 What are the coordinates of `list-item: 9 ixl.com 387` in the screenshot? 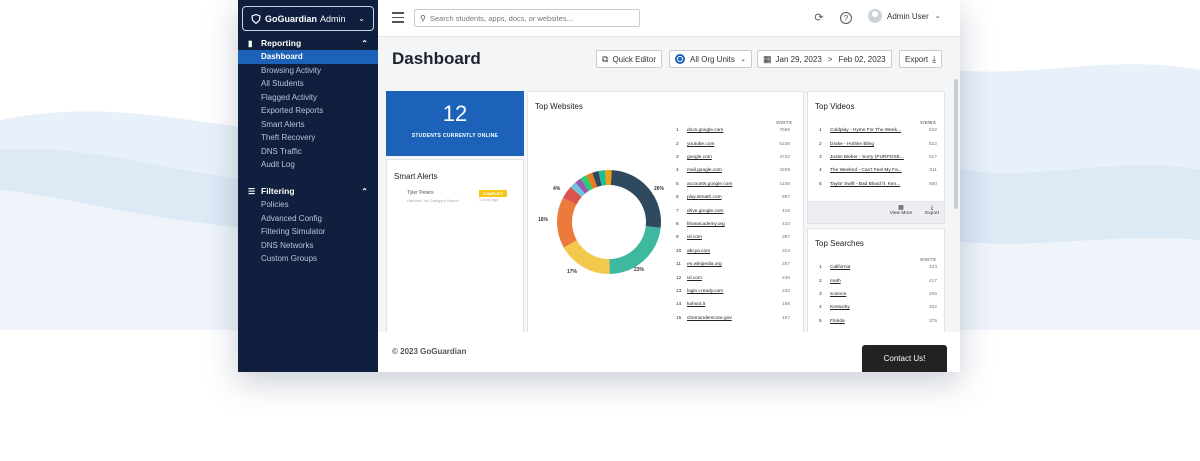 It's located at (733, 238).